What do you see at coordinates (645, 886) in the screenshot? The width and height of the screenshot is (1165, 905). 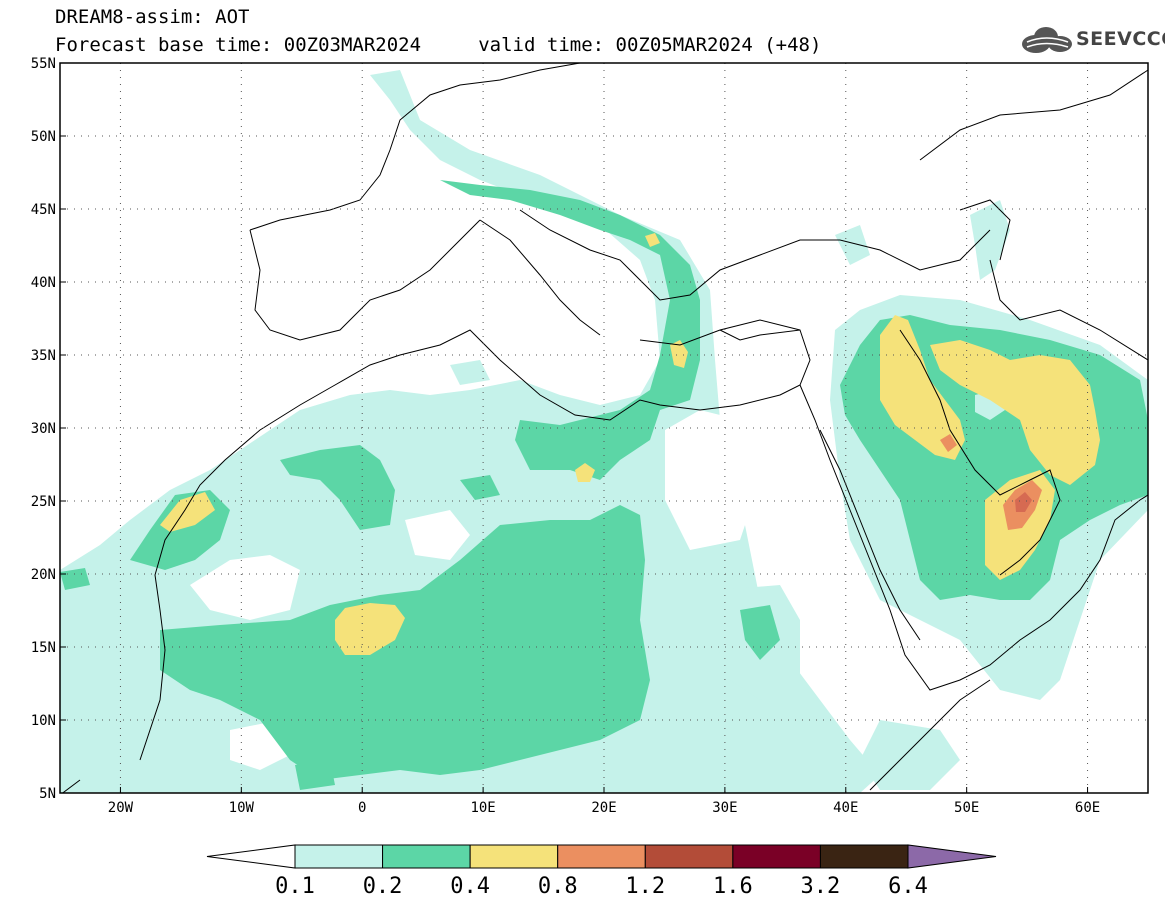 I see `colorbar-label: 1.2` at bounding box center [645, 886].